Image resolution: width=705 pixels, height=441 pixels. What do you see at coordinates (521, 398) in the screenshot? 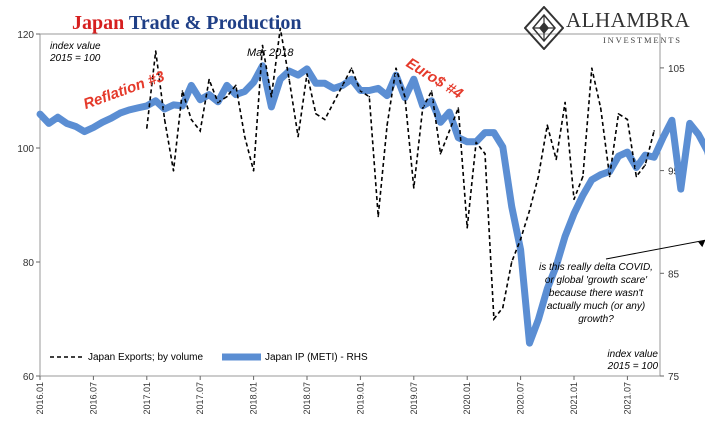
I see `x-axis-tick-label: 2020.07` at bounding box center [521, 398].